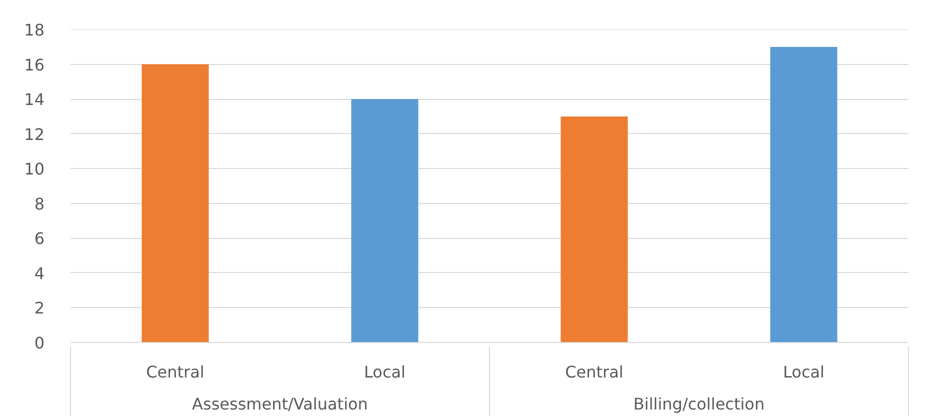 This screenshot has width=943, height=416. I want to click on text: Assessment/Valuation, so click(280, 404).